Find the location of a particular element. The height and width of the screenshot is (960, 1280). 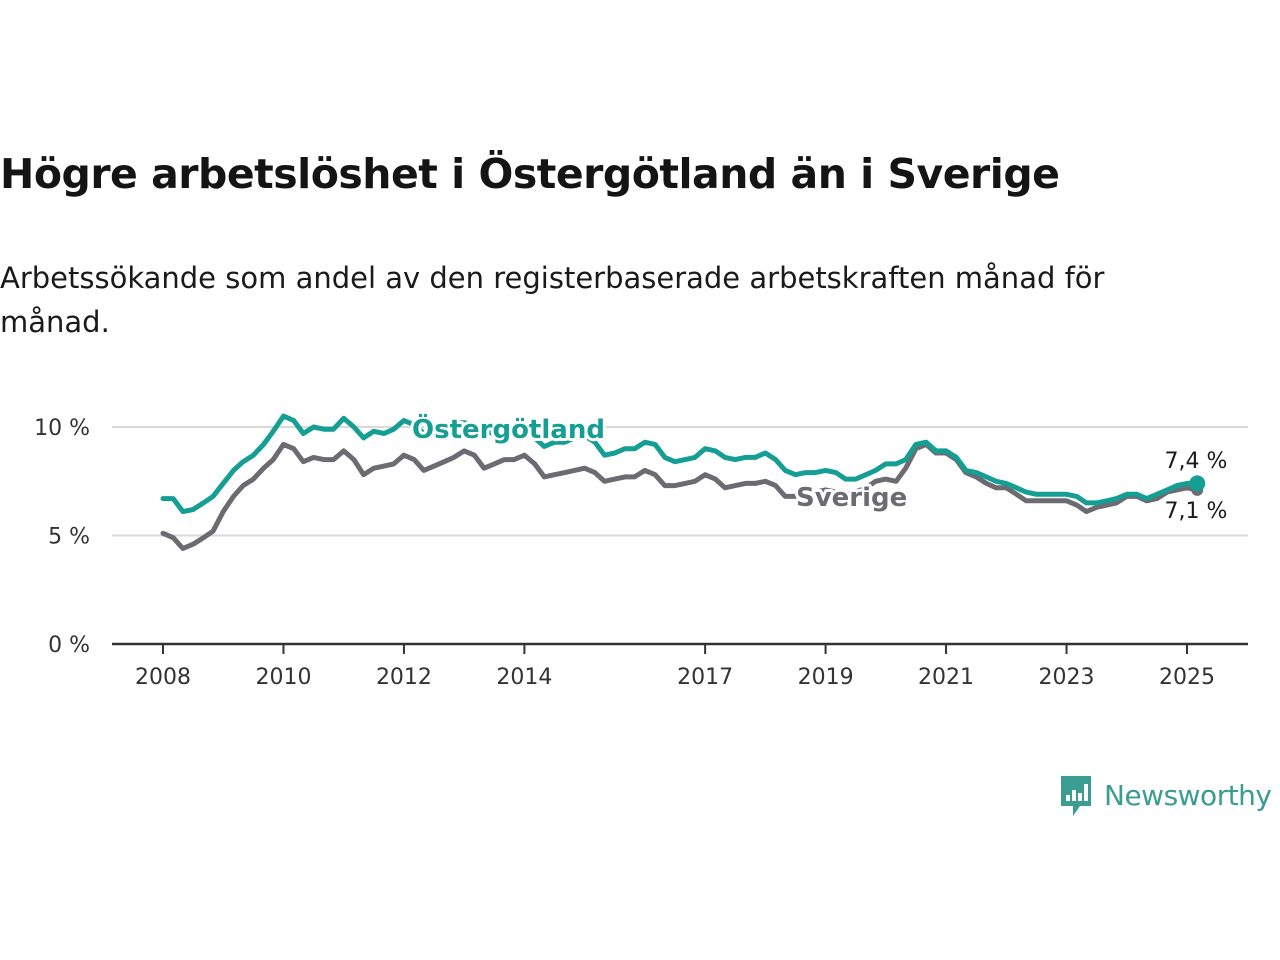

y-axis-tick-labels: 0 % 5 % 10 % is located at coordinates (62, 537).